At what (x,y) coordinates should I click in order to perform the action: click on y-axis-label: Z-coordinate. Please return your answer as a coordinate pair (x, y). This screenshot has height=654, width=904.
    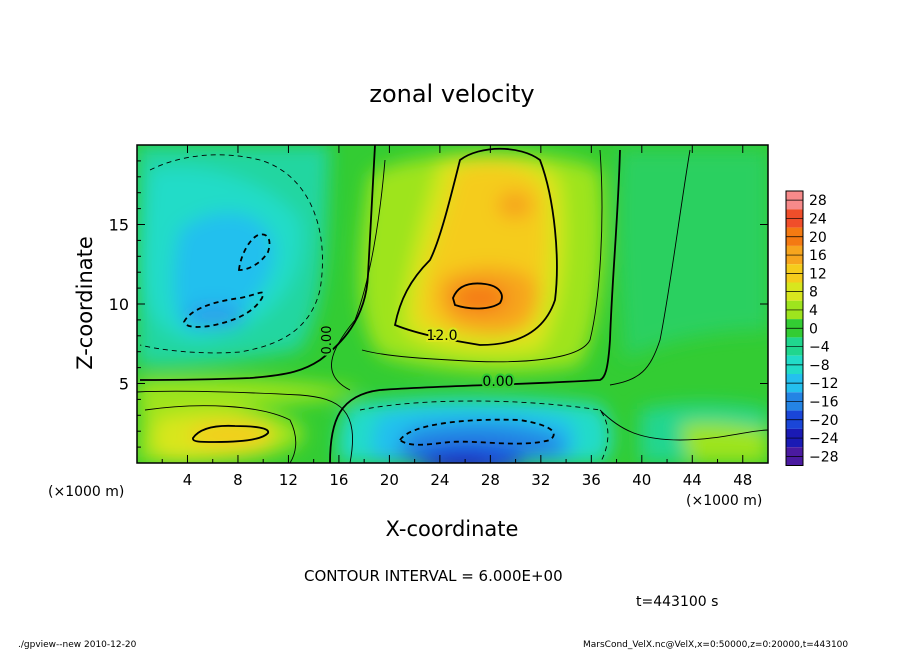
    Looking at the image, I should click on (85, 303).